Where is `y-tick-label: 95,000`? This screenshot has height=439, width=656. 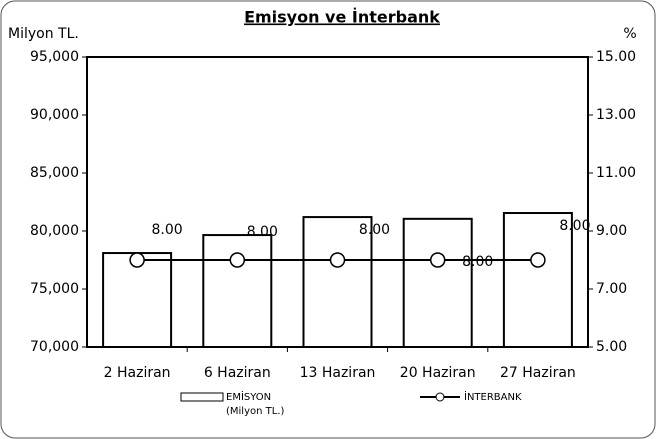 y-tick-label: 95,000 is located at coordinates (54, 57).